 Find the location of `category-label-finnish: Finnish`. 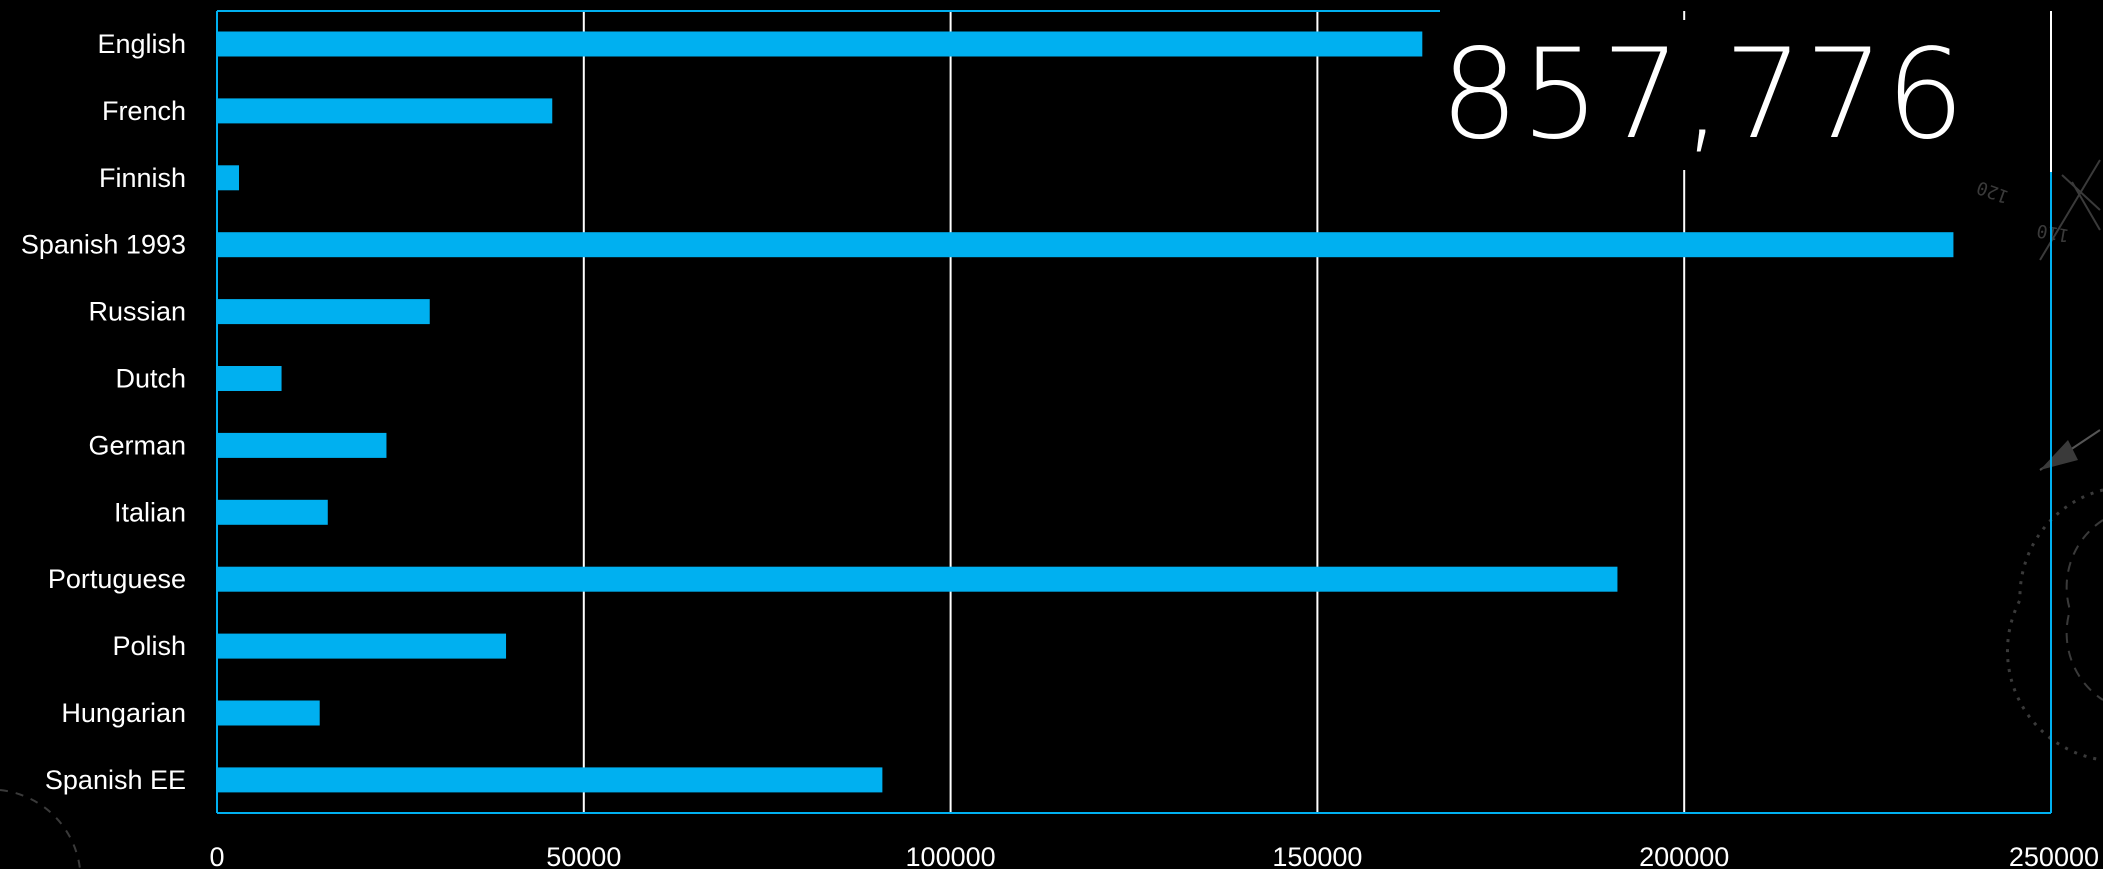

category-label-finnish: Finnish is located at coordinates (142, 178).